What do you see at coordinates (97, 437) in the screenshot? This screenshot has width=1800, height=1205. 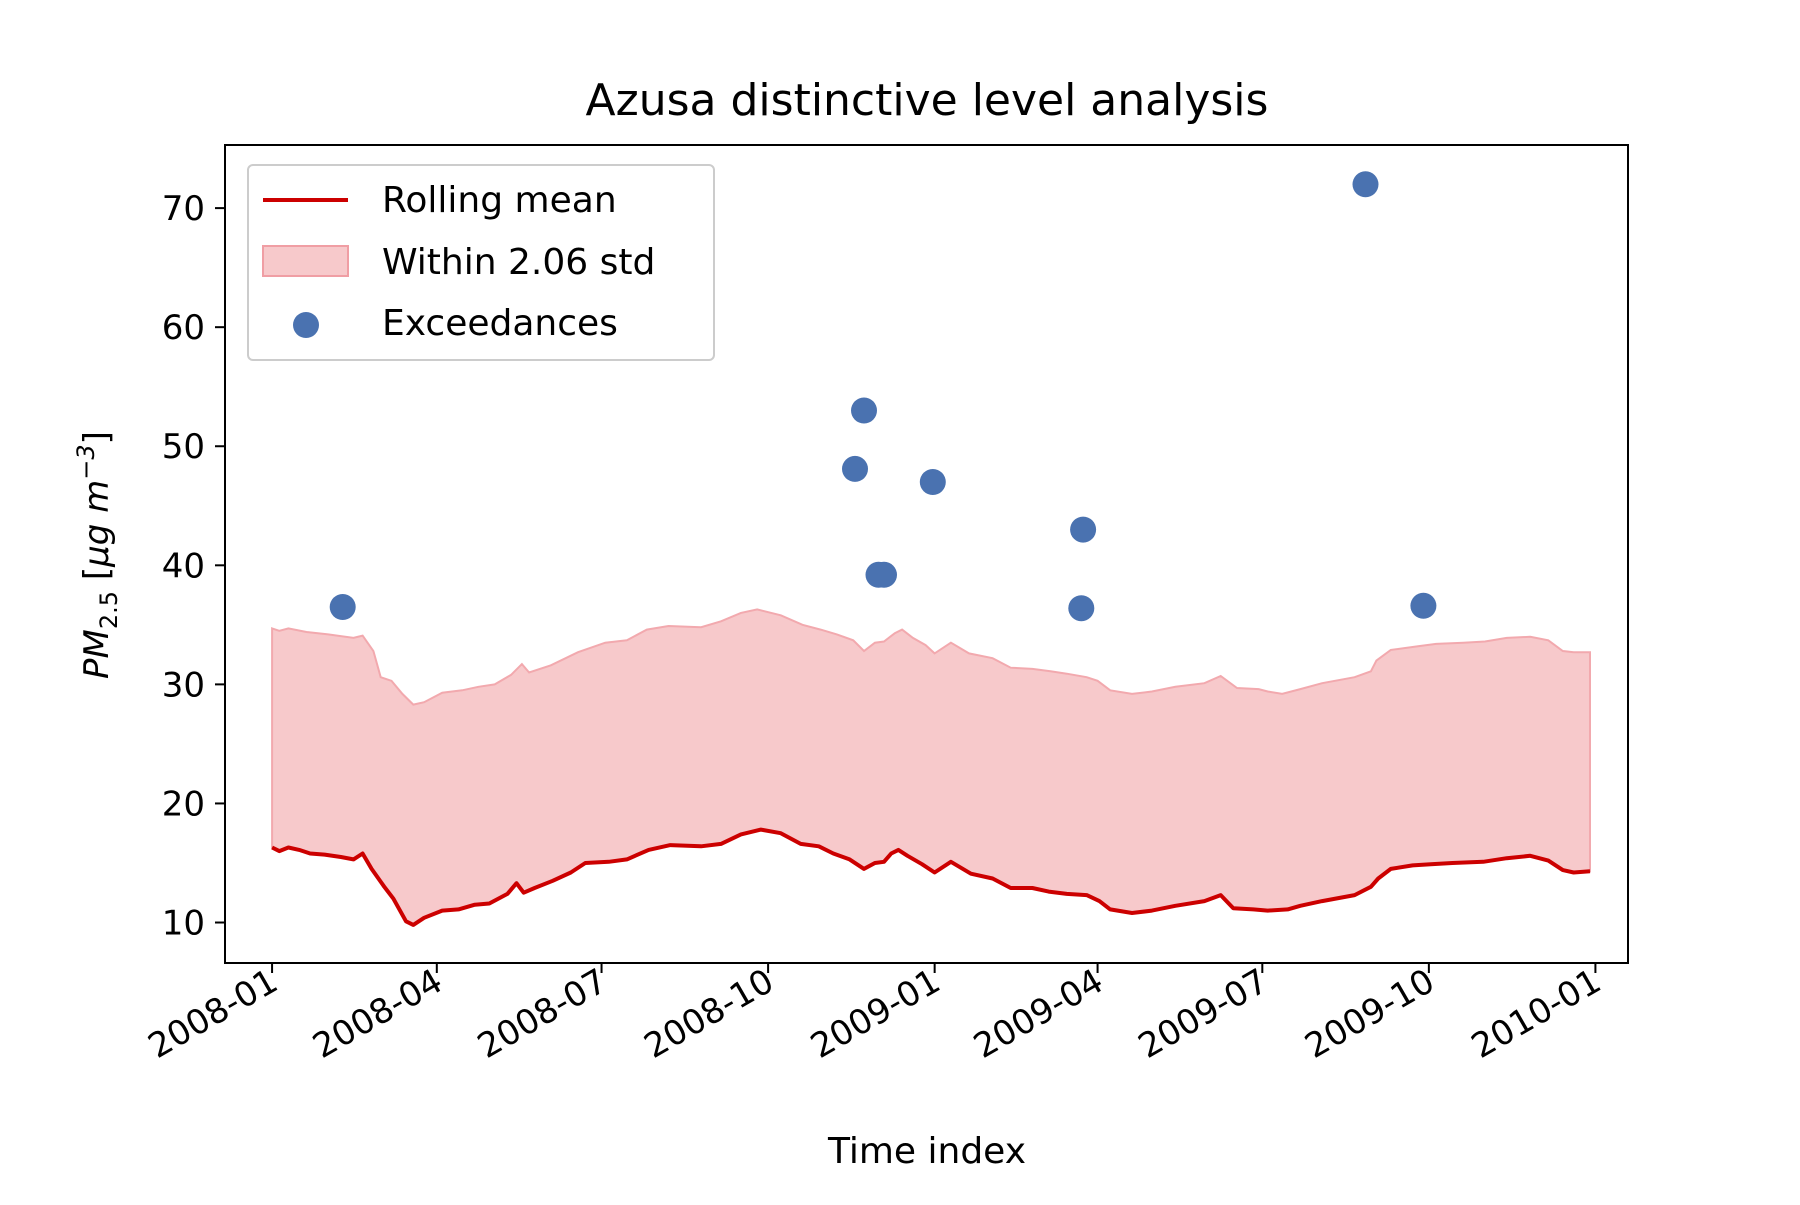 I see `y-label-close: ]` at bounding box center [97, 437].